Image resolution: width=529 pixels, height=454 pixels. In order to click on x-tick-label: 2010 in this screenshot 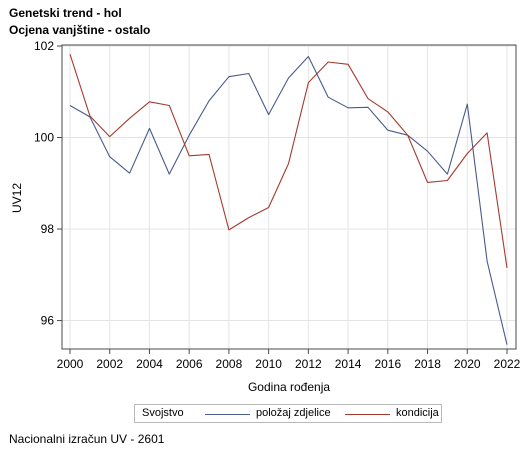, I will do `click(268, 364)`.